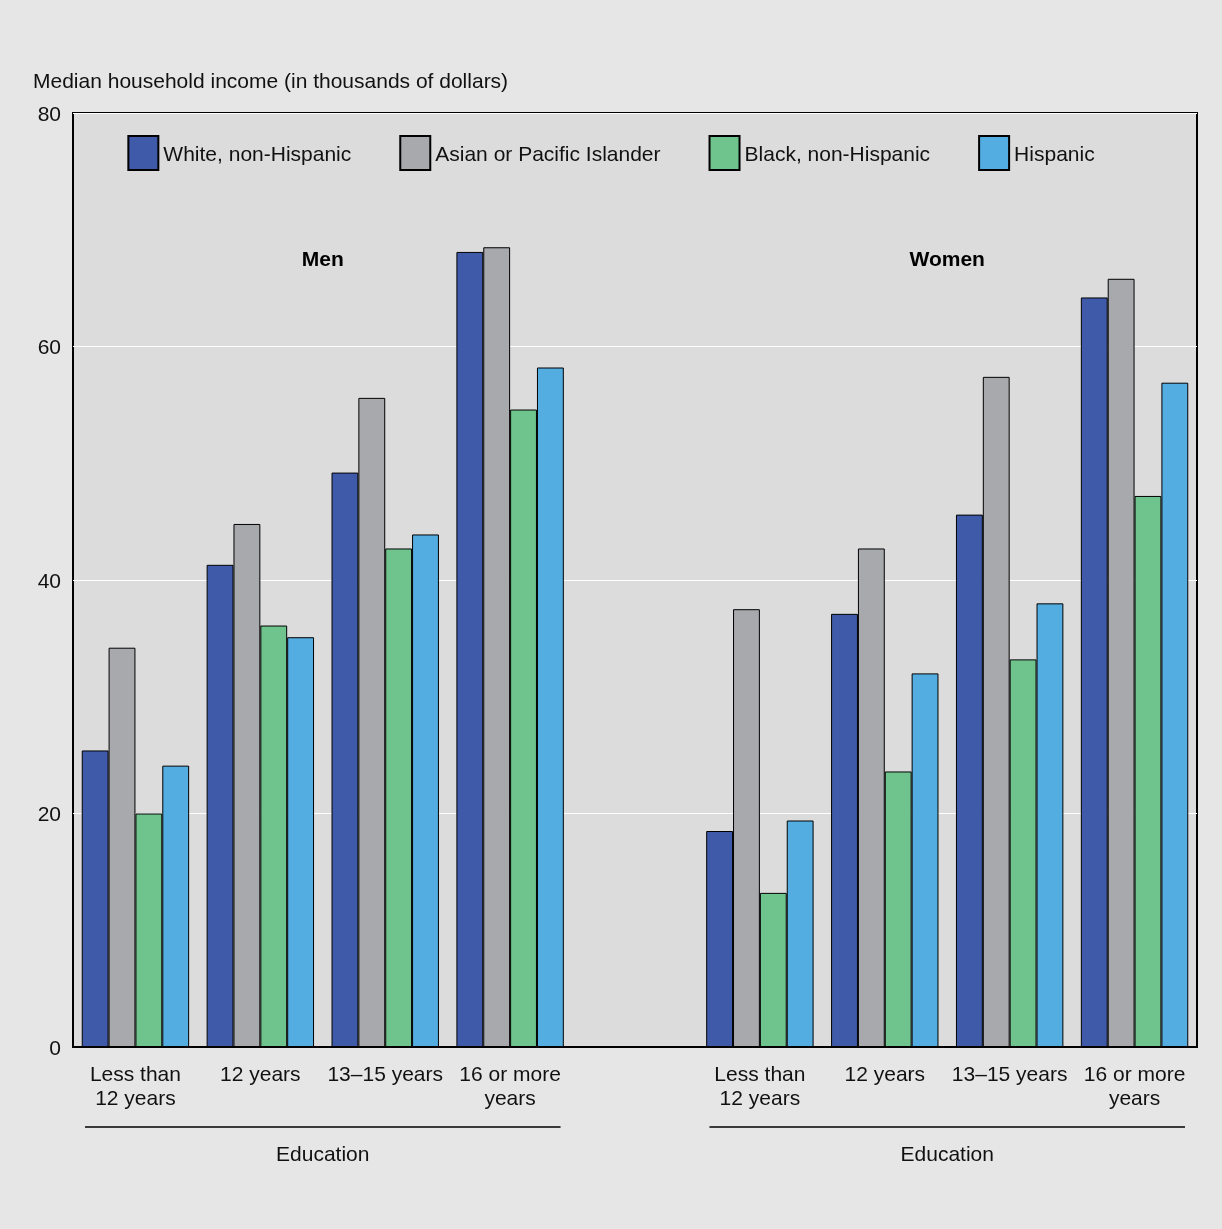  What do you see at coordinates (49, 113) in the screenshot?
I see `y-tick-label: 80` at bounding box center [49, 113].